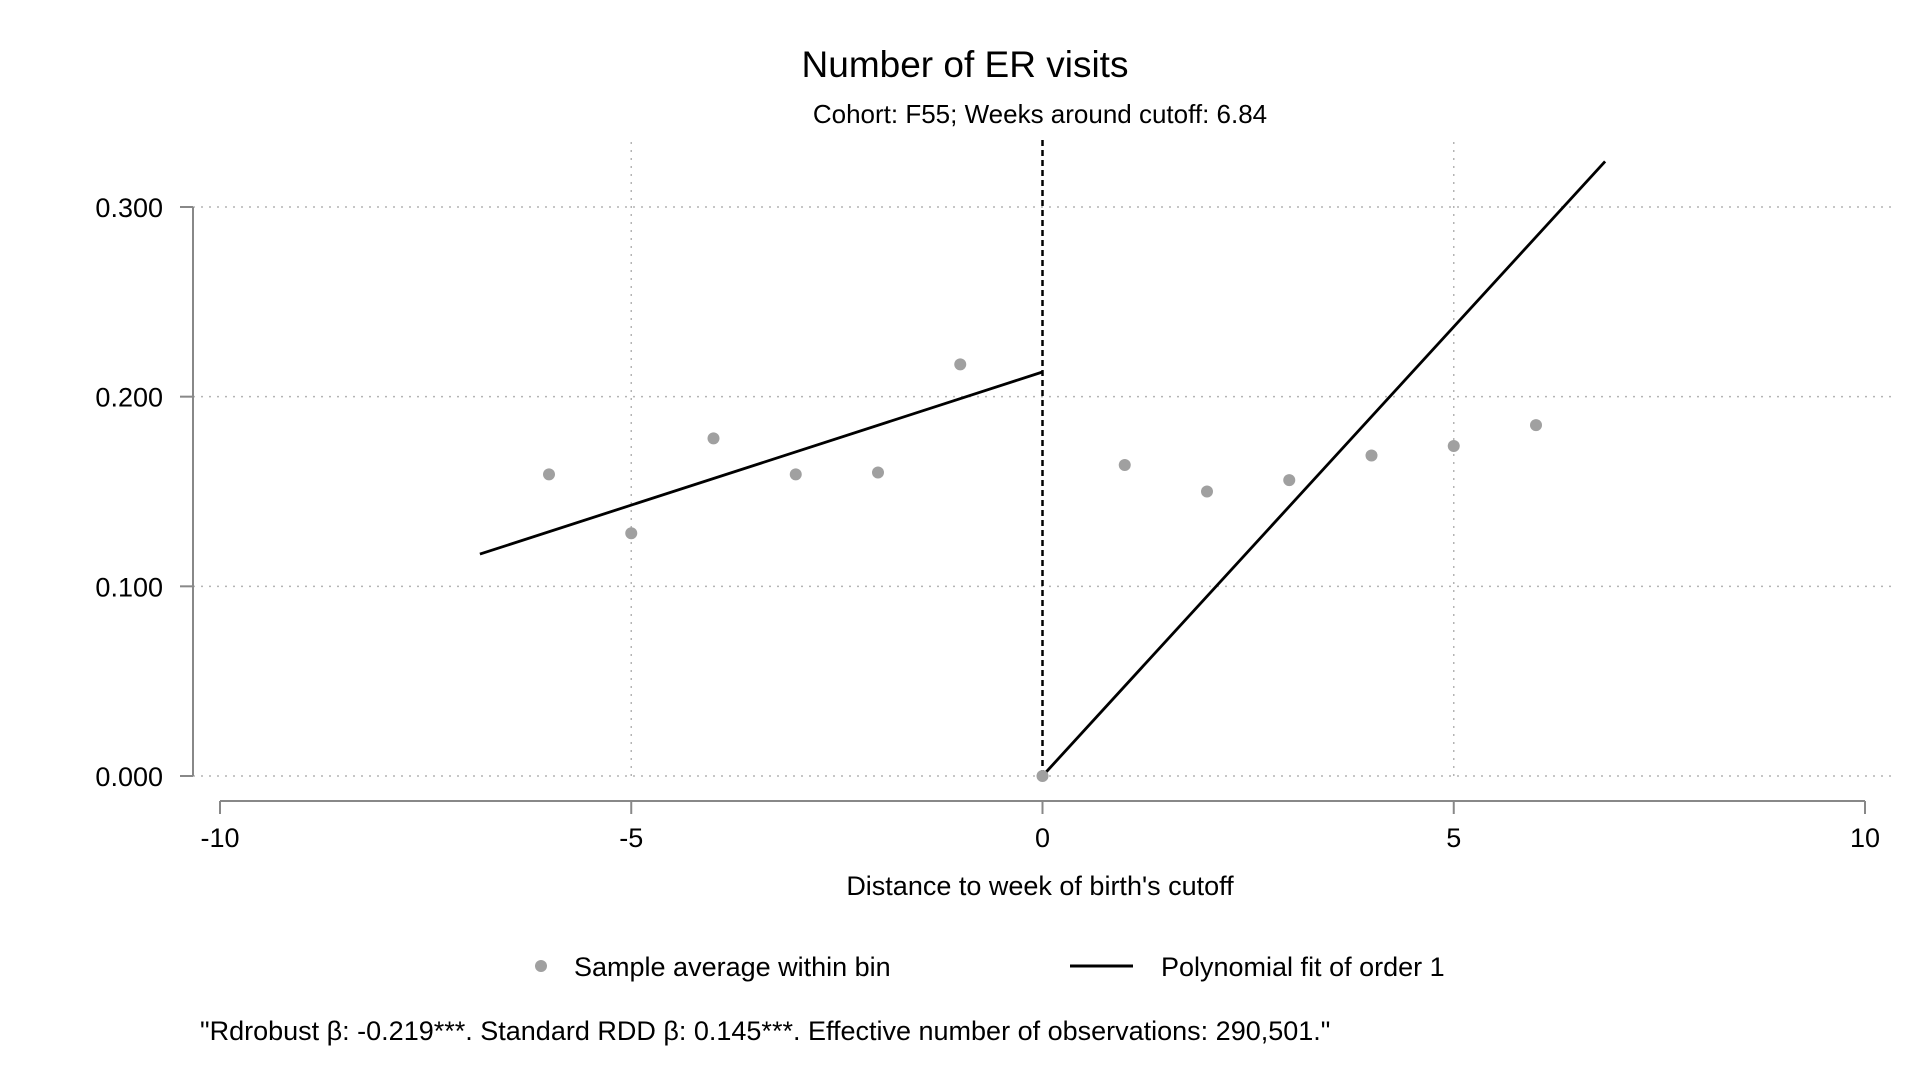  Describe the element at coordinates (129, 398) in the screenshot. I see `y-tick-label: 0.200` at that location.